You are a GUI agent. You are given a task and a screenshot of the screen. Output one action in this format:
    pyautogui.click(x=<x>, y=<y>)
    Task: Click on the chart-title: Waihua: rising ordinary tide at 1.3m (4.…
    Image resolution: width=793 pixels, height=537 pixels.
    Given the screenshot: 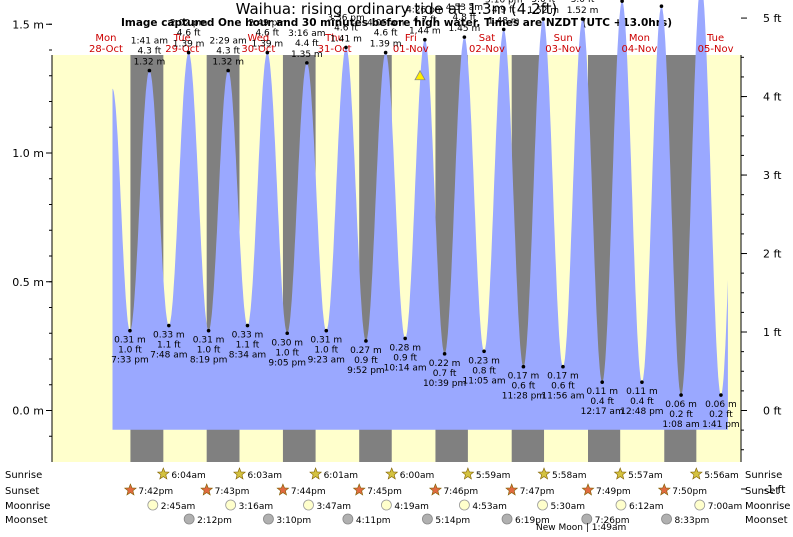 What is the action you would take?
    pyautogui.click(x=396, y=9)
    